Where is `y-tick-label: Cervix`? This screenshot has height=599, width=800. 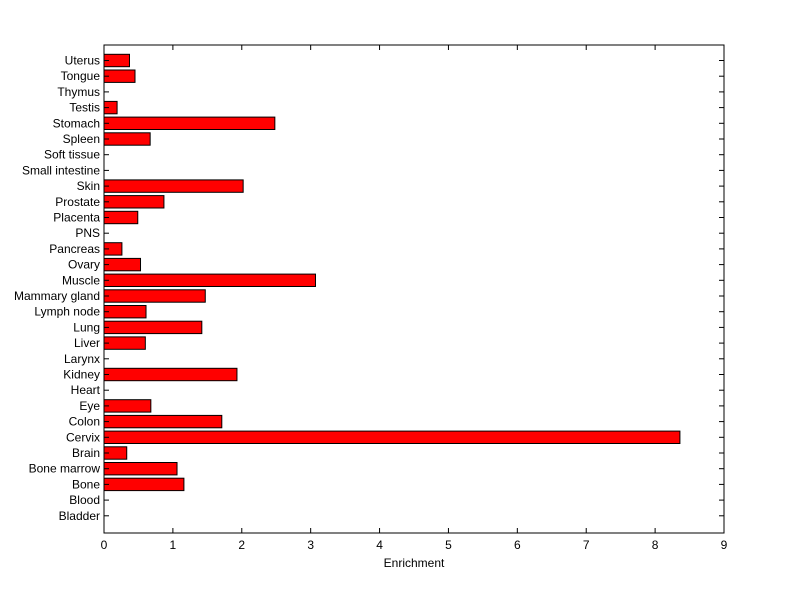 y-tick-label: Cervix is located at coordinates (83, 437).